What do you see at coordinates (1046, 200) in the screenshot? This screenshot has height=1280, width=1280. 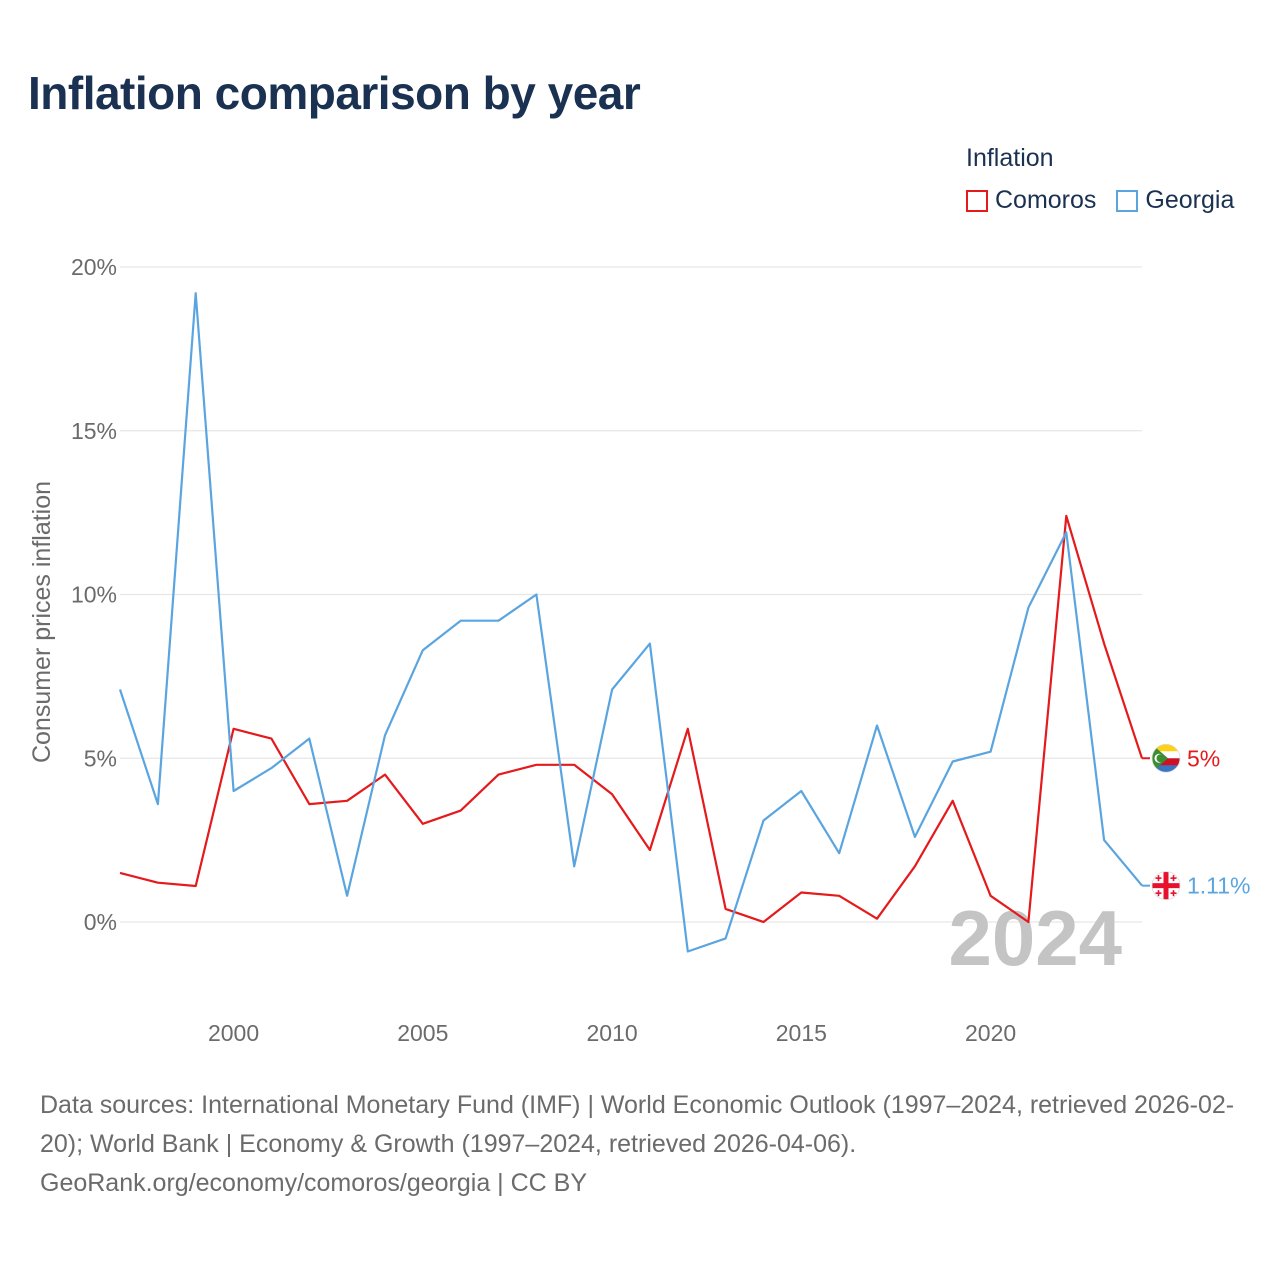 I see `legend-label-comoros: Comoros` at bounding box center [1046, 200].